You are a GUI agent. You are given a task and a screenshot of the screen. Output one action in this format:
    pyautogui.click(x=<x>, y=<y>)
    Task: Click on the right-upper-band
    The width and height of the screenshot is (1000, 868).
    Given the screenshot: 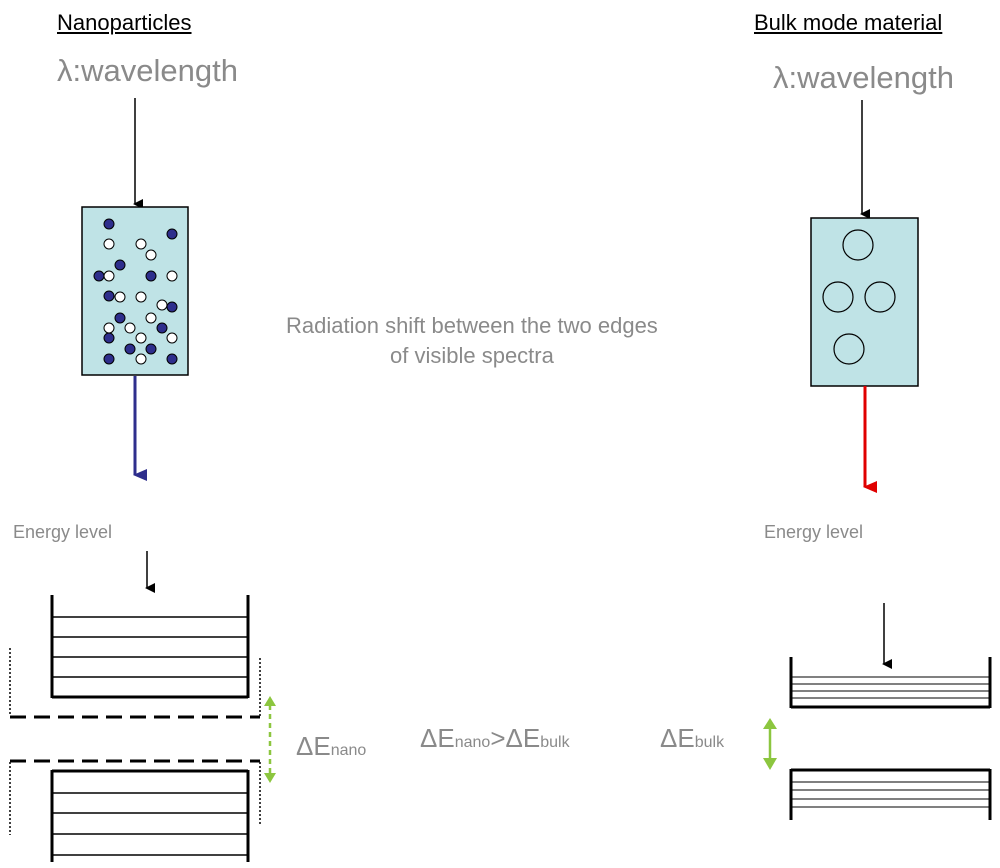 What is the action you would take?
    pyautogui.click(x=890, y=683)
    